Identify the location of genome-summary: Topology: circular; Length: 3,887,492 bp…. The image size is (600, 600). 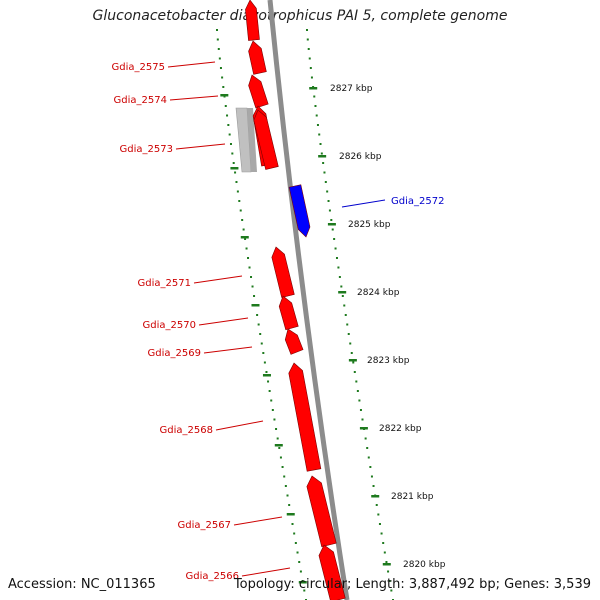
(412, 584).